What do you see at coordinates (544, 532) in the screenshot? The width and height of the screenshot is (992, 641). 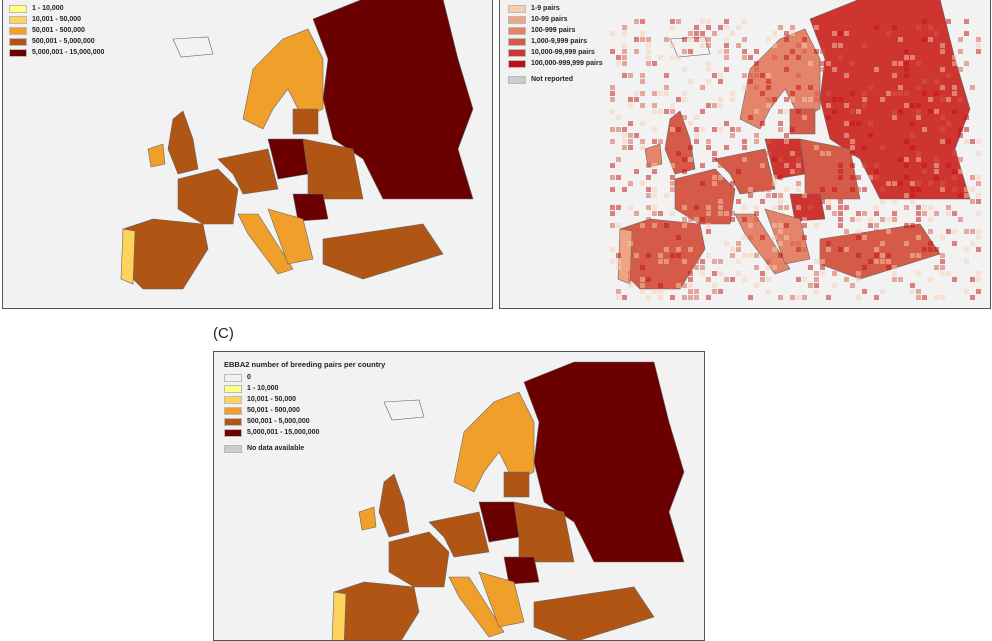 I see `region-ukraine` at bounding box center [544, 532].